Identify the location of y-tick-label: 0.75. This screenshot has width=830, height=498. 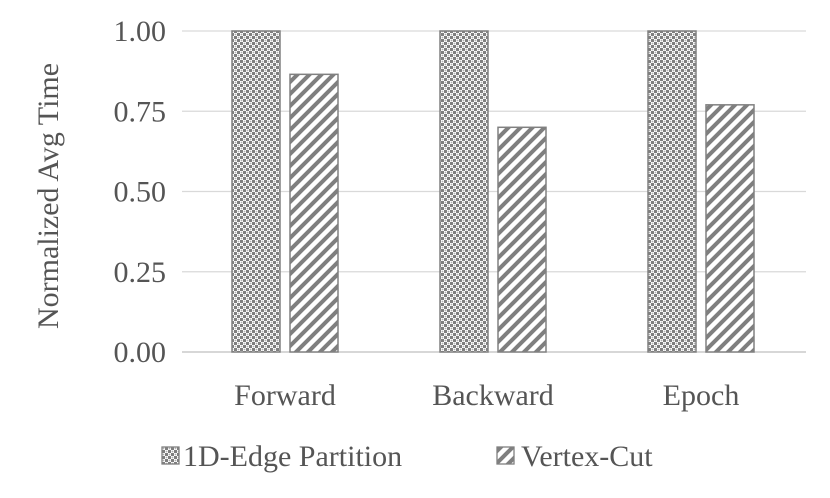
(140, 111).